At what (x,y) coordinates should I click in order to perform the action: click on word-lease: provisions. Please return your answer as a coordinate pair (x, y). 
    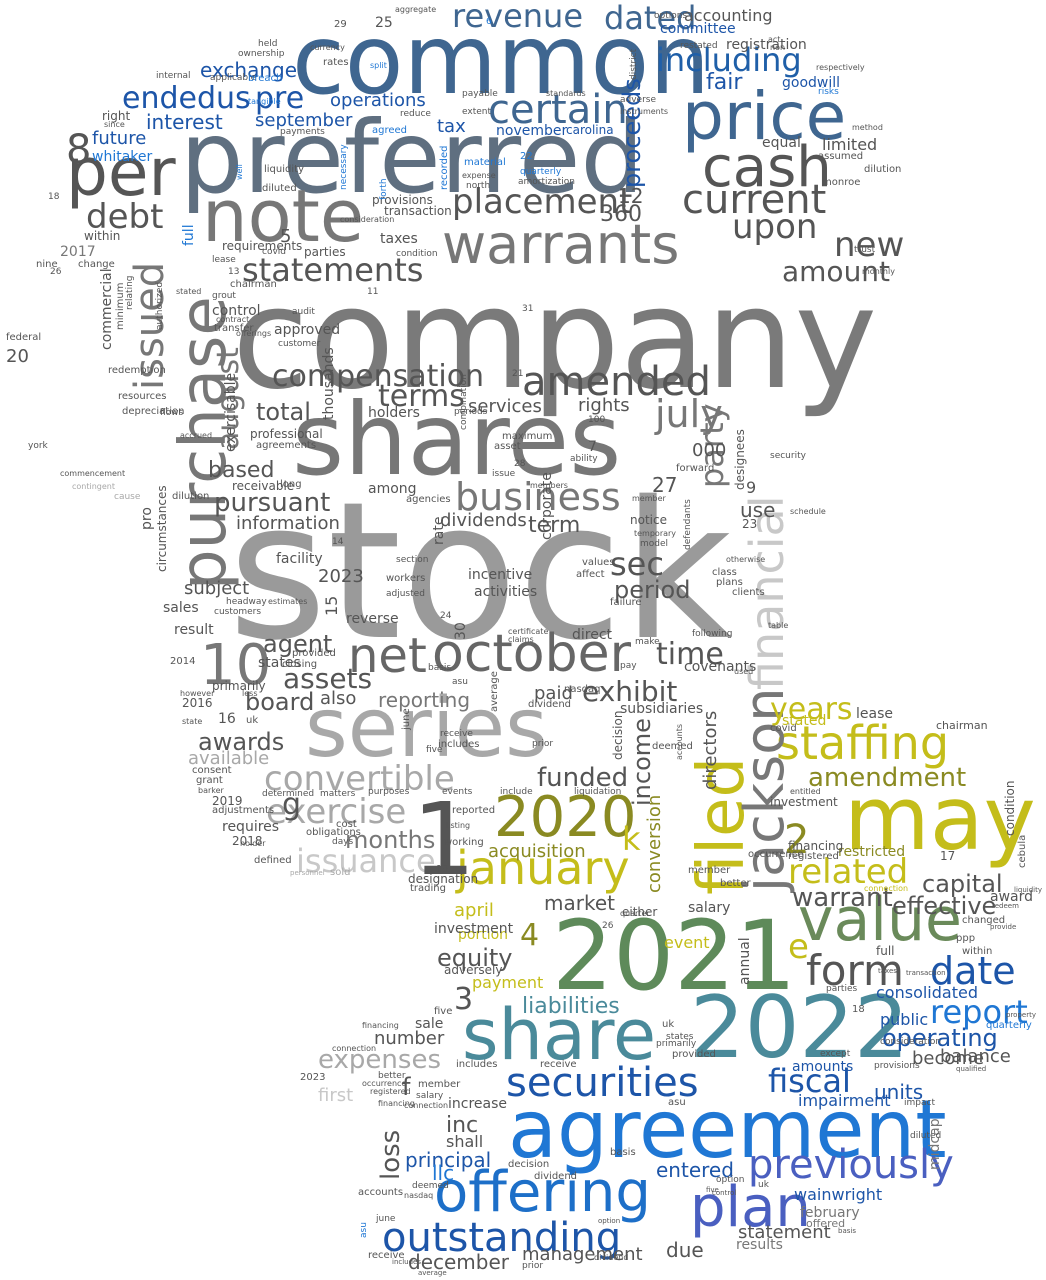
    Looking at the image, I should click on (897, 1066).